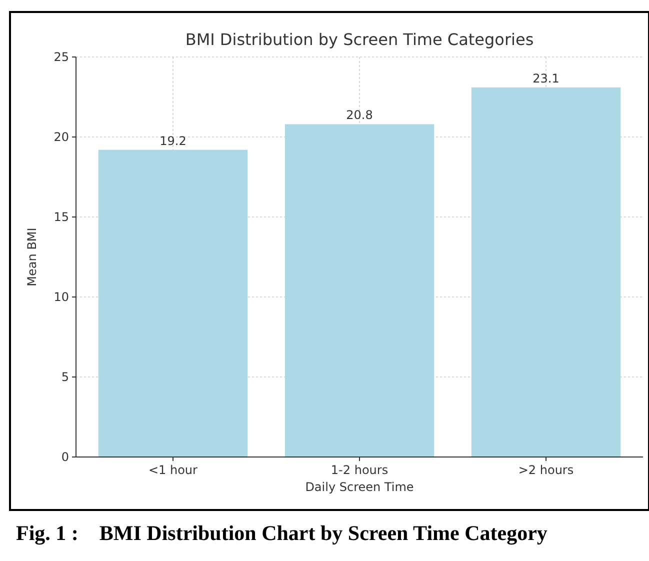  What do you see at coordinates (359, 487) in the screenshot?
I see `x-axis-title: Daily Screen Time` at bounding box center [359, 487].